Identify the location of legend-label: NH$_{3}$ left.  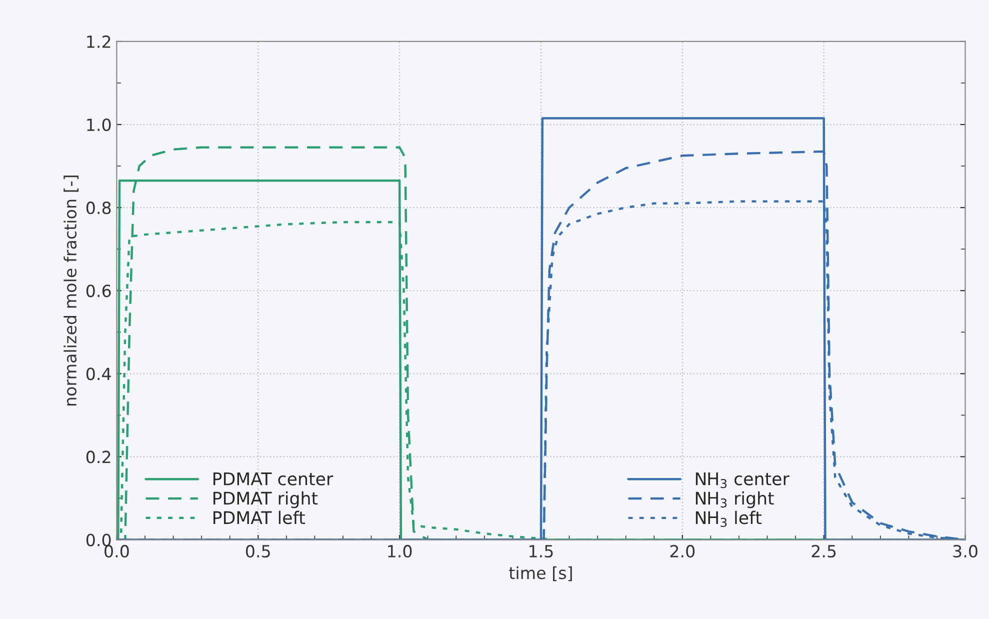
(729, 519).